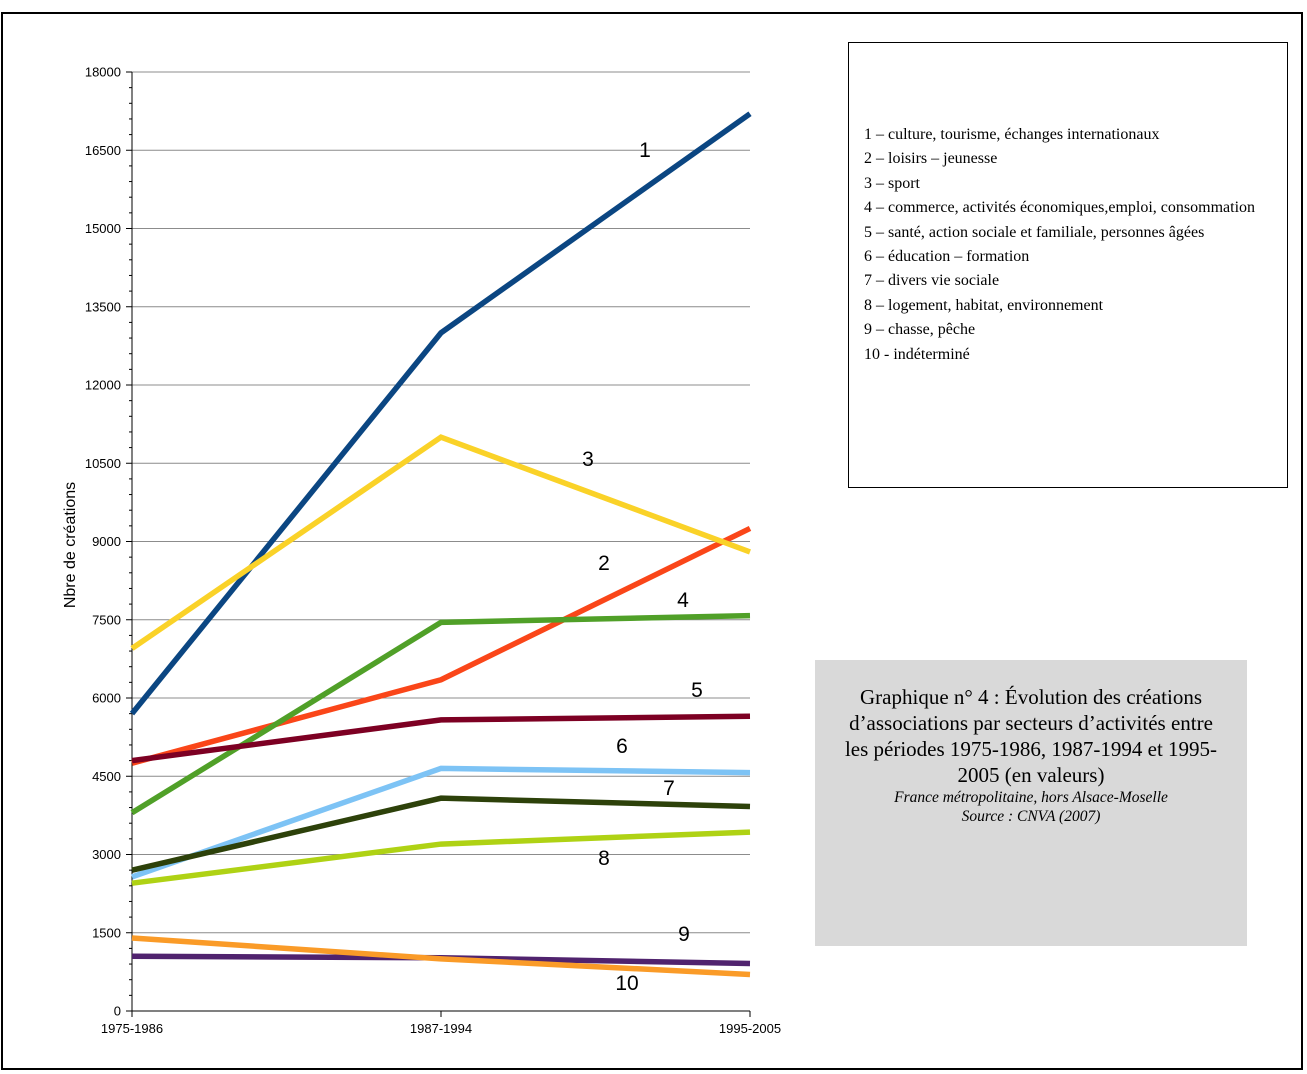 The width and height of the screenshot is (1307, 1074). What do you see at coordinates (604, 563) in the screenshot?
I see `series-label-2: 2` at bounding box center [604, 563].